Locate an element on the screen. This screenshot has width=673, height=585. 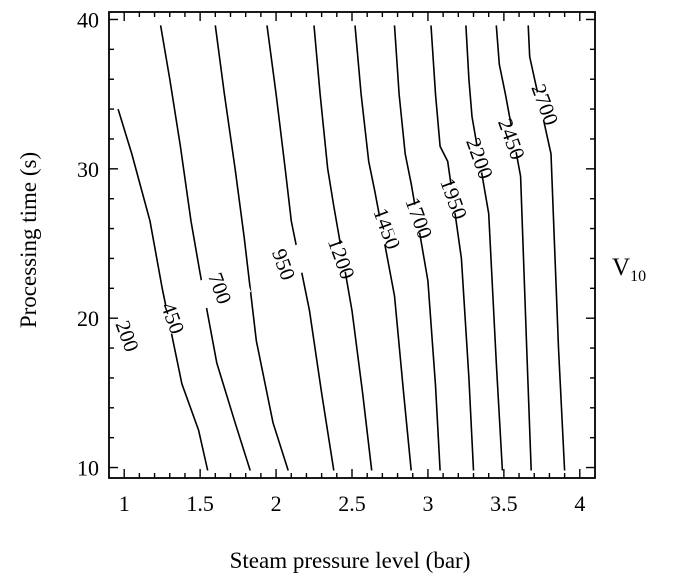
y-tick-label: 30 is located at coordinates (88, 169).